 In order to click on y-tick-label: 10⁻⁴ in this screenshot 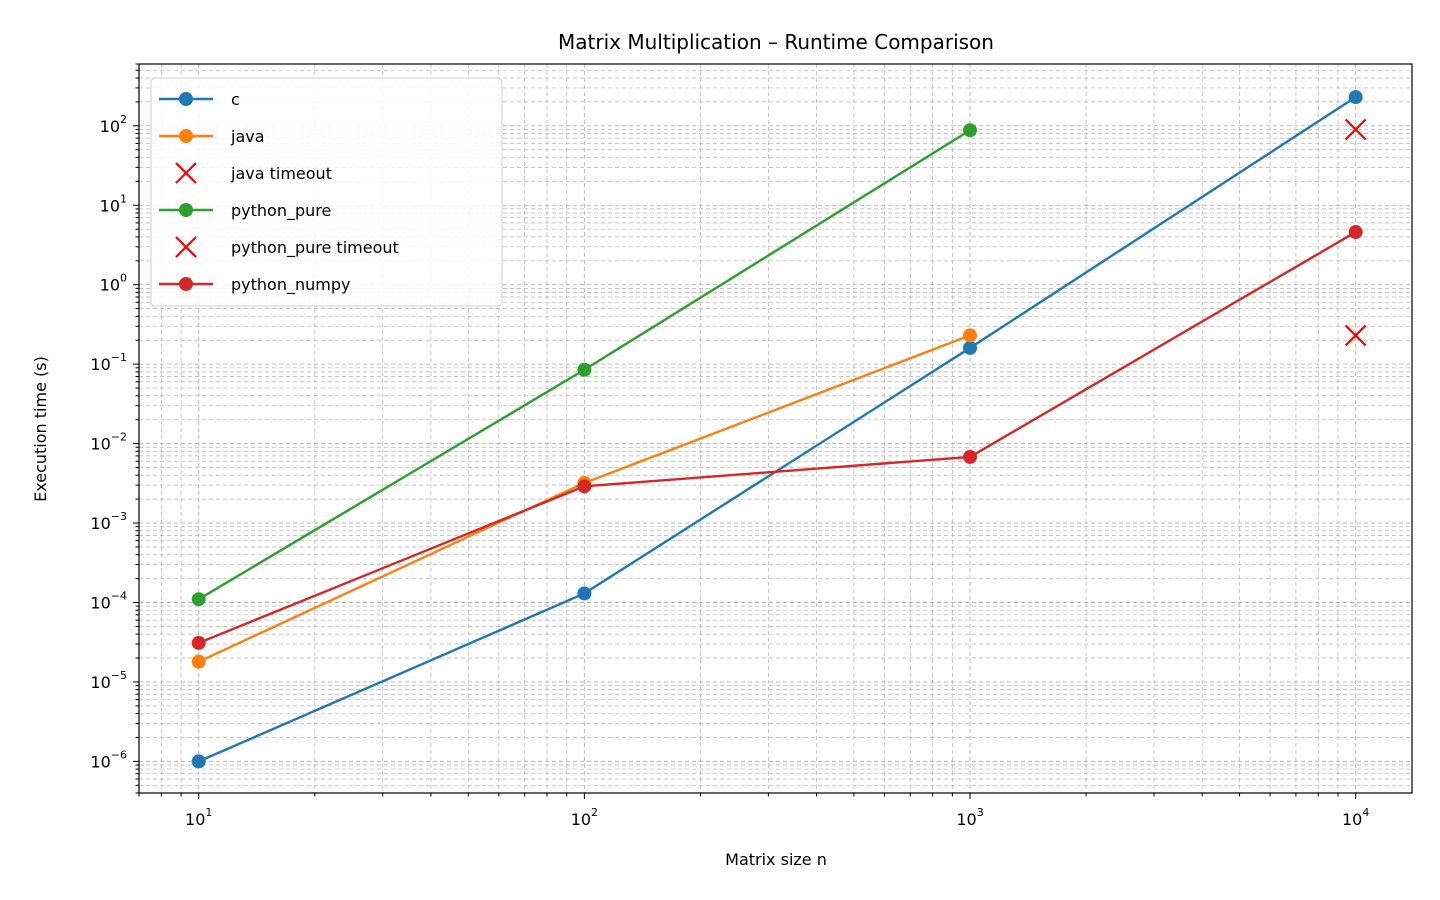, I will do `click(108, 600)`.